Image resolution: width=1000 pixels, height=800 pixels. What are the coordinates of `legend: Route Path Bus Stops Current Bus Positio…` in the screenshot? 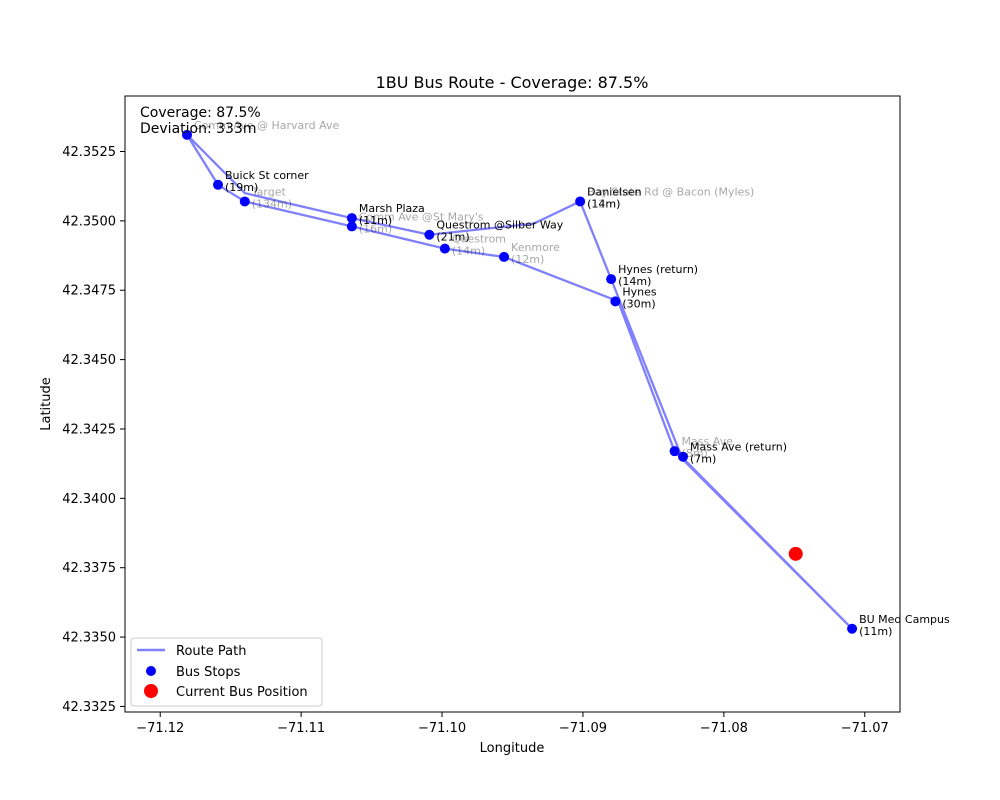 It's located at (226, 672).